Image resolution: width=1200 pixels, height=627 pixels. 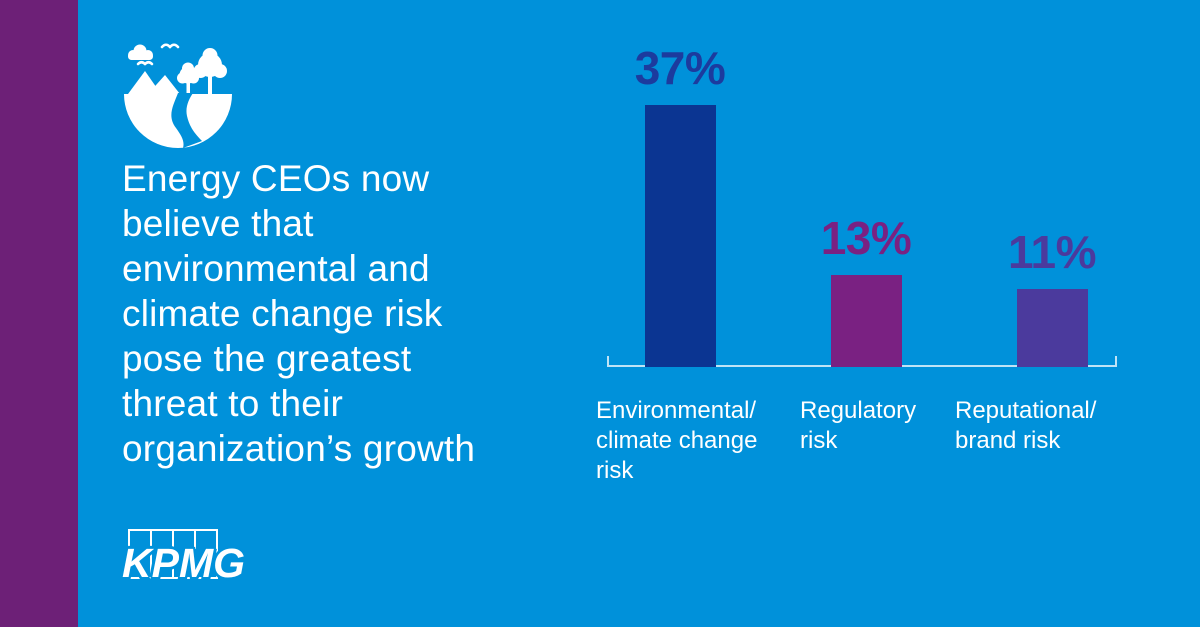 I want to click on category-label-line: Reputational/, so click(x=1026, y=410).